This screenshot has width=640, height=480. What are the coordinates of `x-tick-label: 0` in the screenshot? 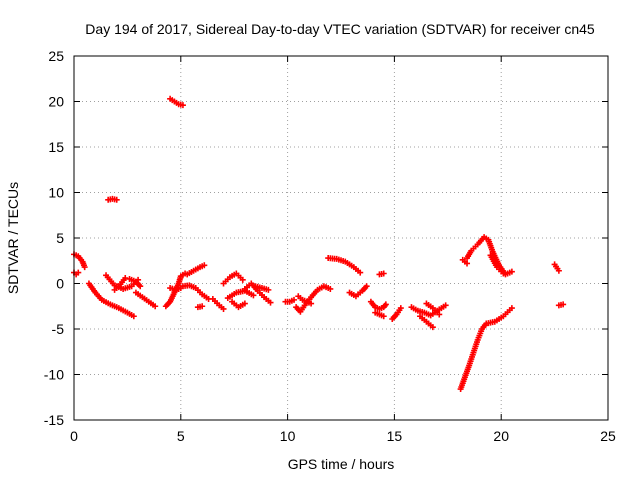 It's located at (74, 436).